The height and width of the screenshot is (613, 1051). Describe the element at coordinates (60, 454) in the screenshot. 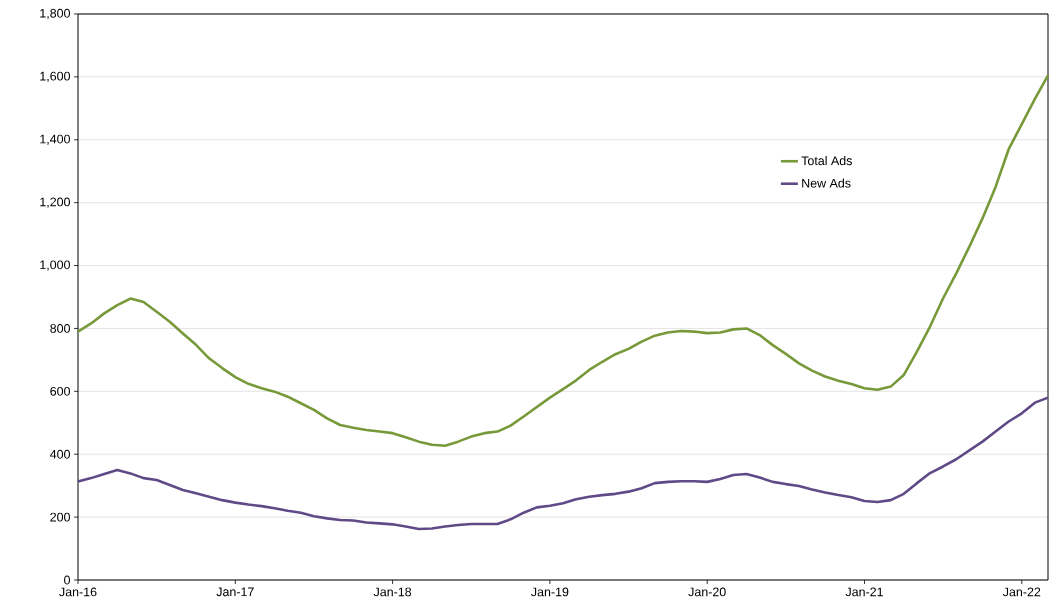

I see `y-tick-label: 400` at that location.